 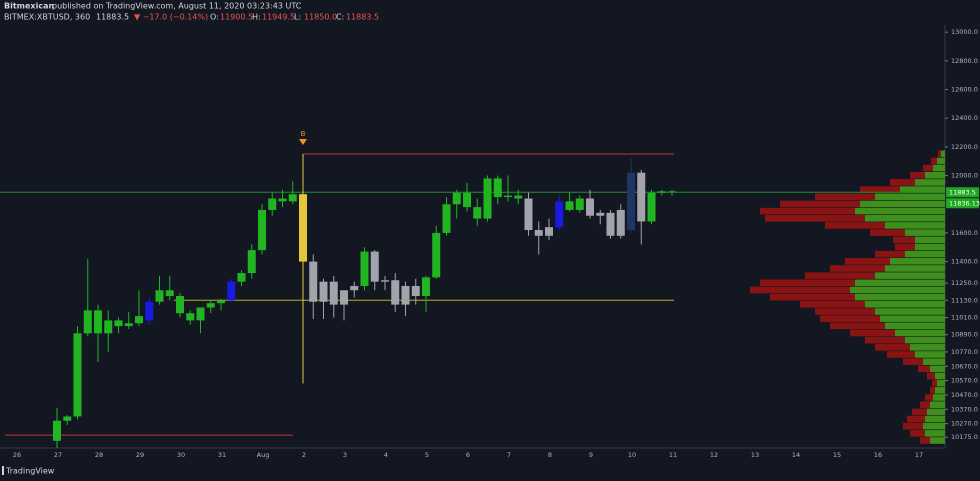 What do you see at coordinates (964, 32) in the screenshot?
I see `y-tick-label: 13000.0` at bounding box center [964, 32].